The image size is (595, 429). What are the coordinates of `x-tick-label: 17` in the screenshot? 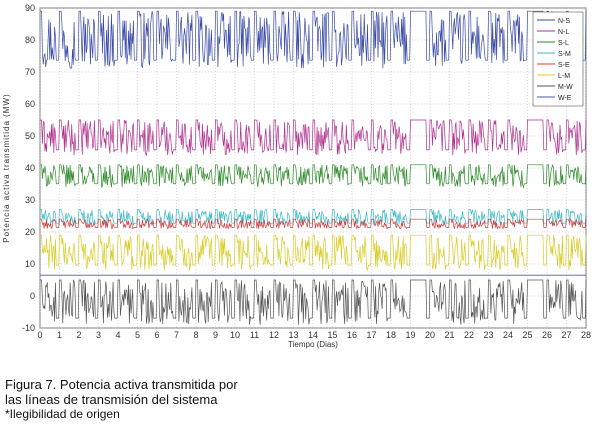 It's located at (371, 335).